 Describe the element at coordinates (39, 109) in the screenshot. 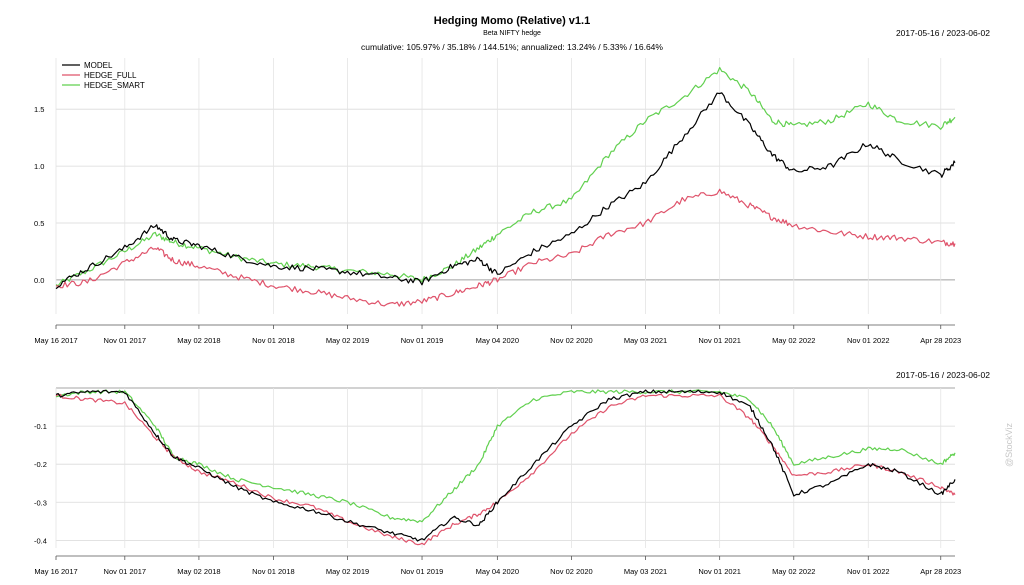

I see `y-tick-label: 1.5` at that location.